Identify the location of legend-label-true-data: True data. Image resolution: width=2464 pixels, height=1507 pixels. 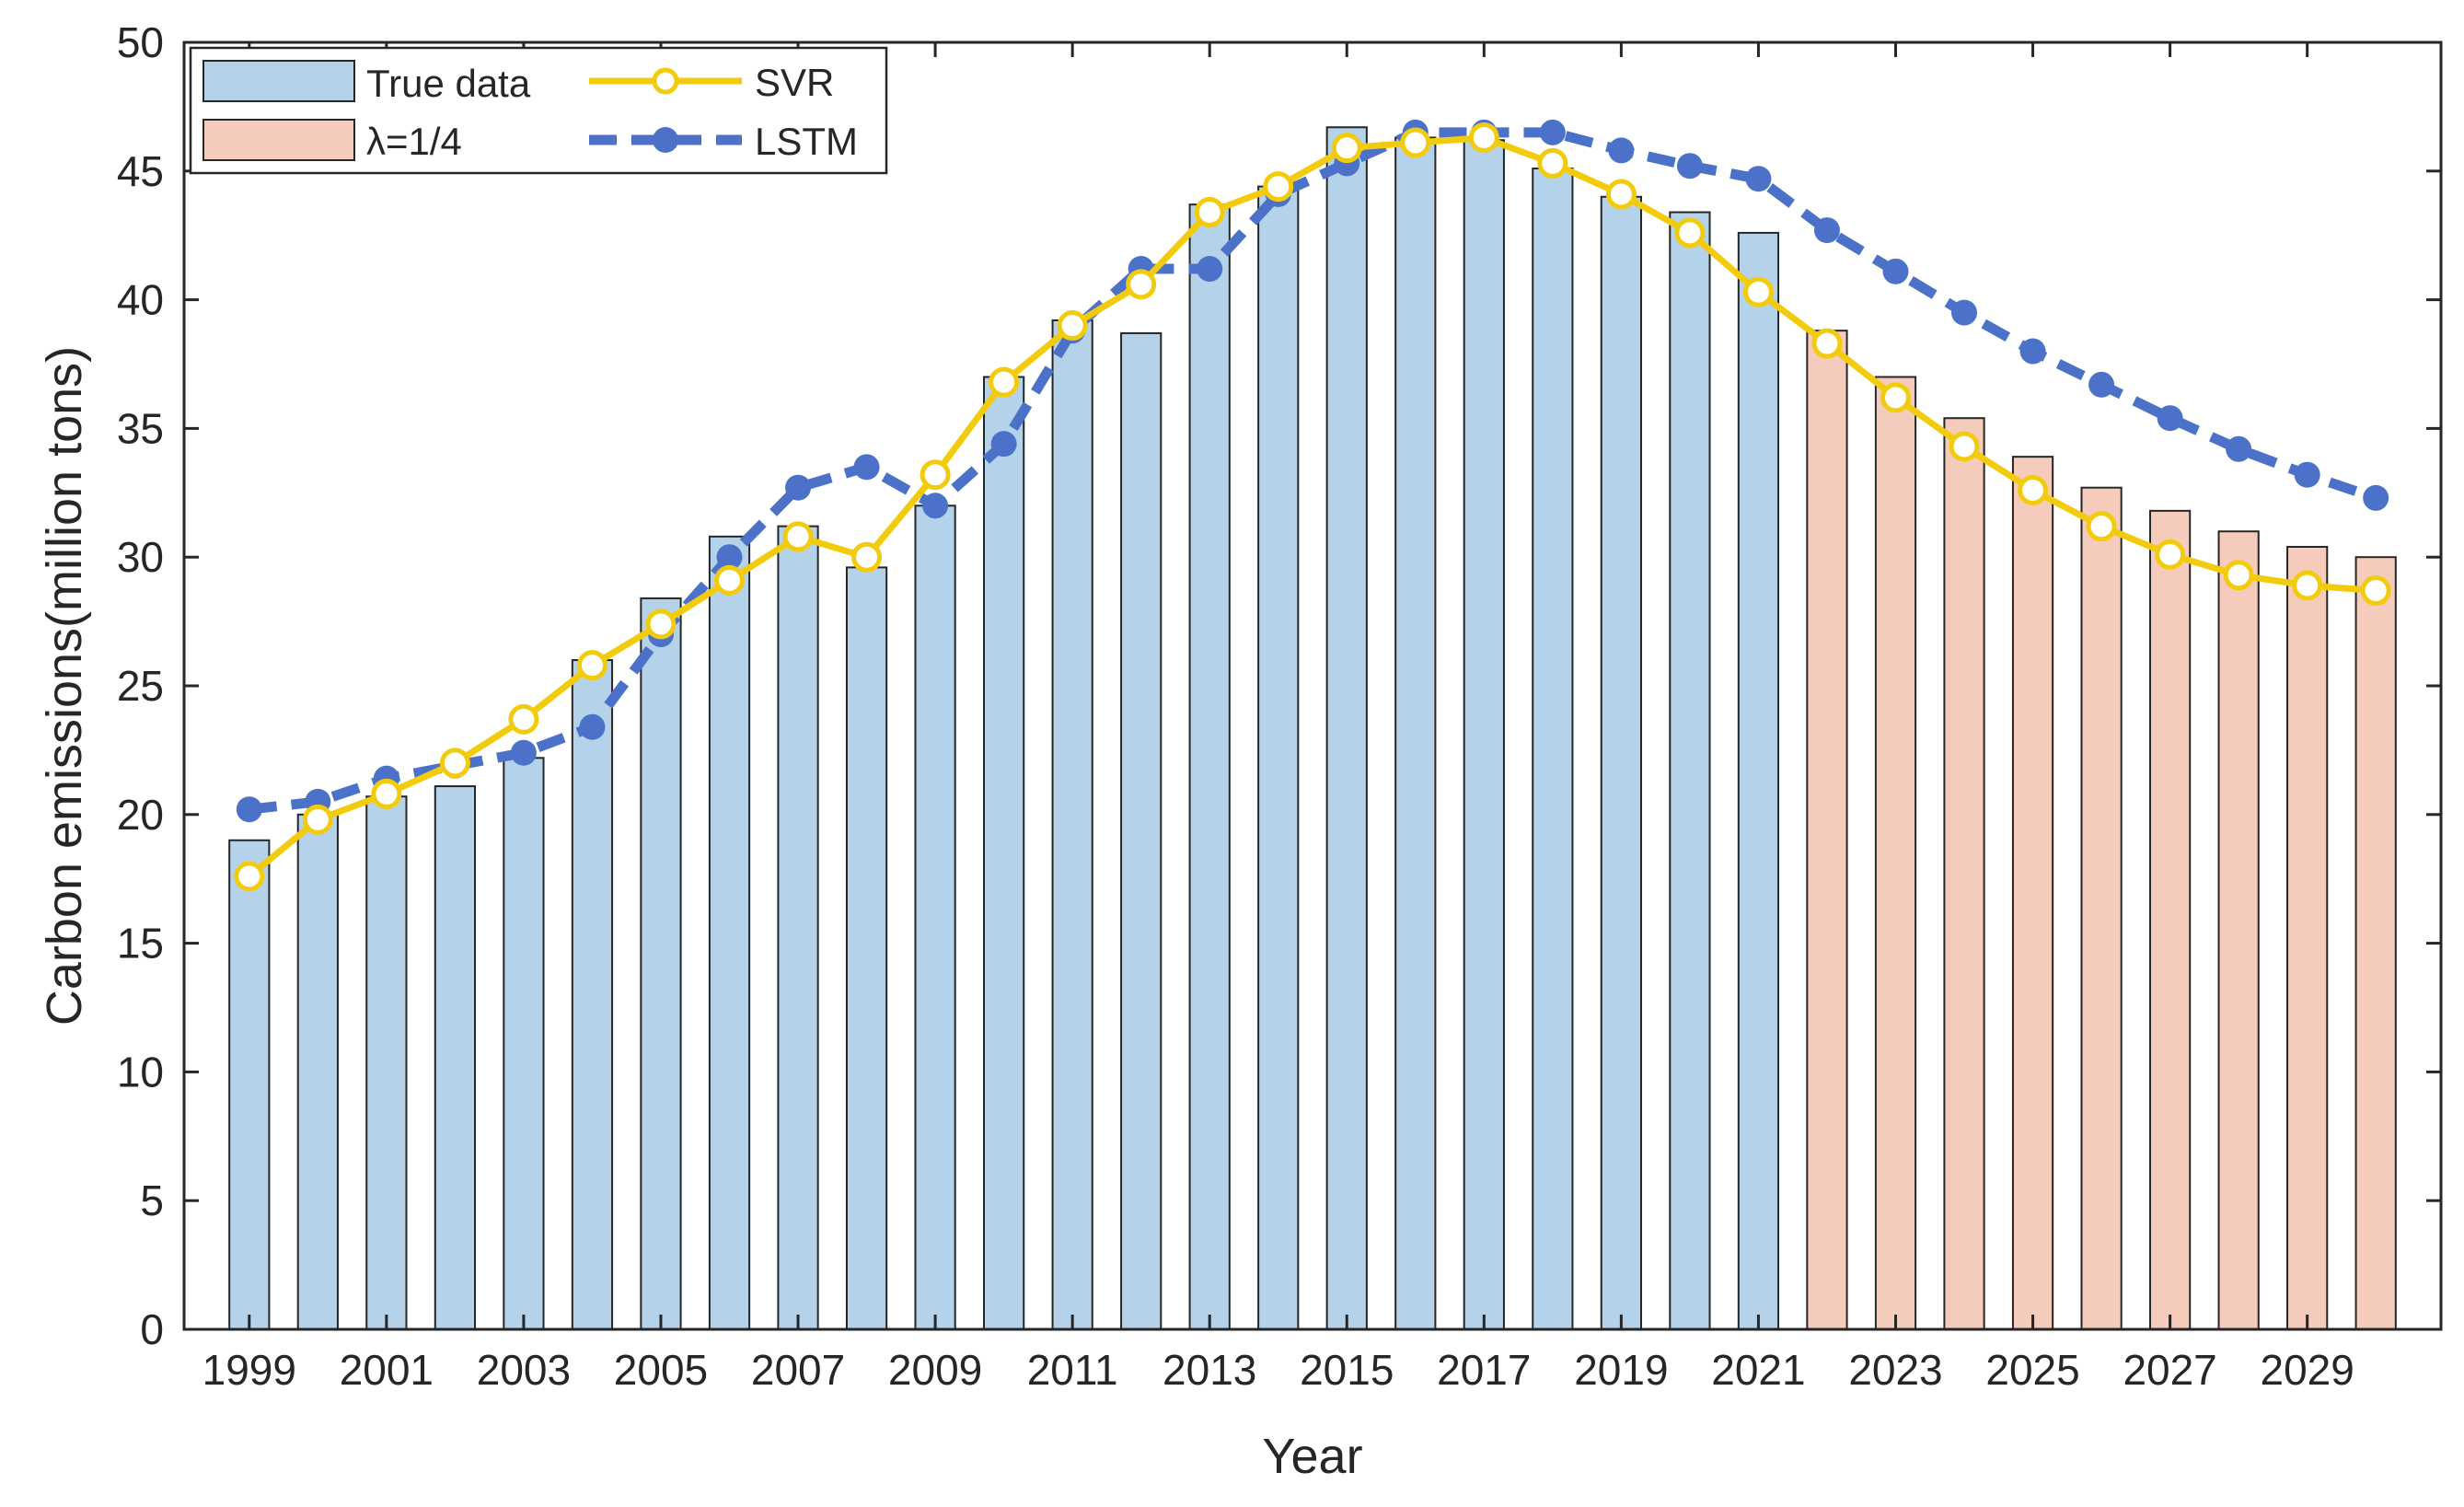
(449, 83).